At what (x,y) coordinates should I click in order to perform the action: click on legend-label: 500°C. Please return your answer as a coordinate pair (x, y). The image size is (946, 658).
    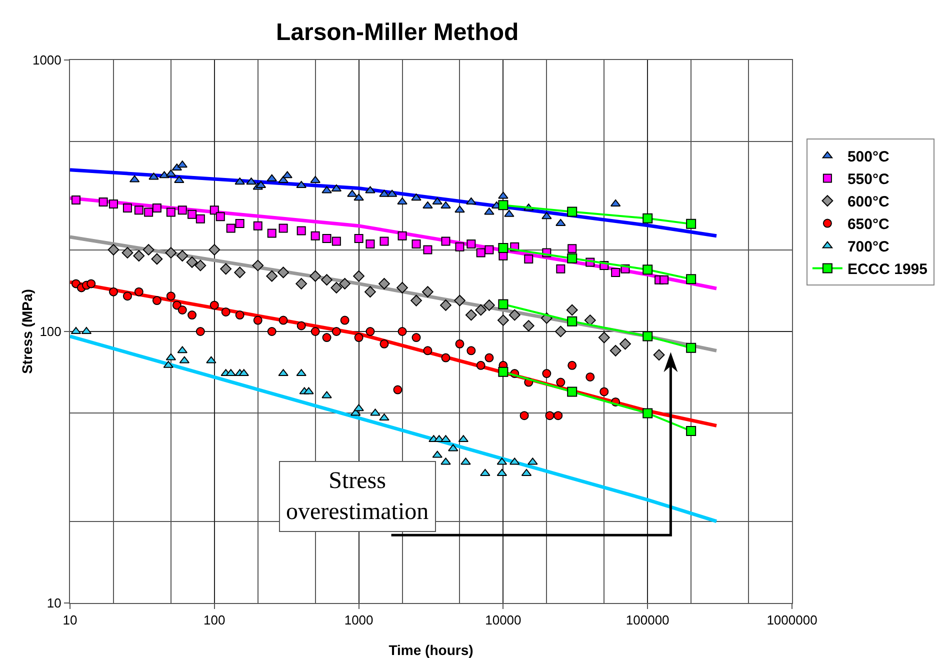
    Looking at the image, I should click on (868, 157).